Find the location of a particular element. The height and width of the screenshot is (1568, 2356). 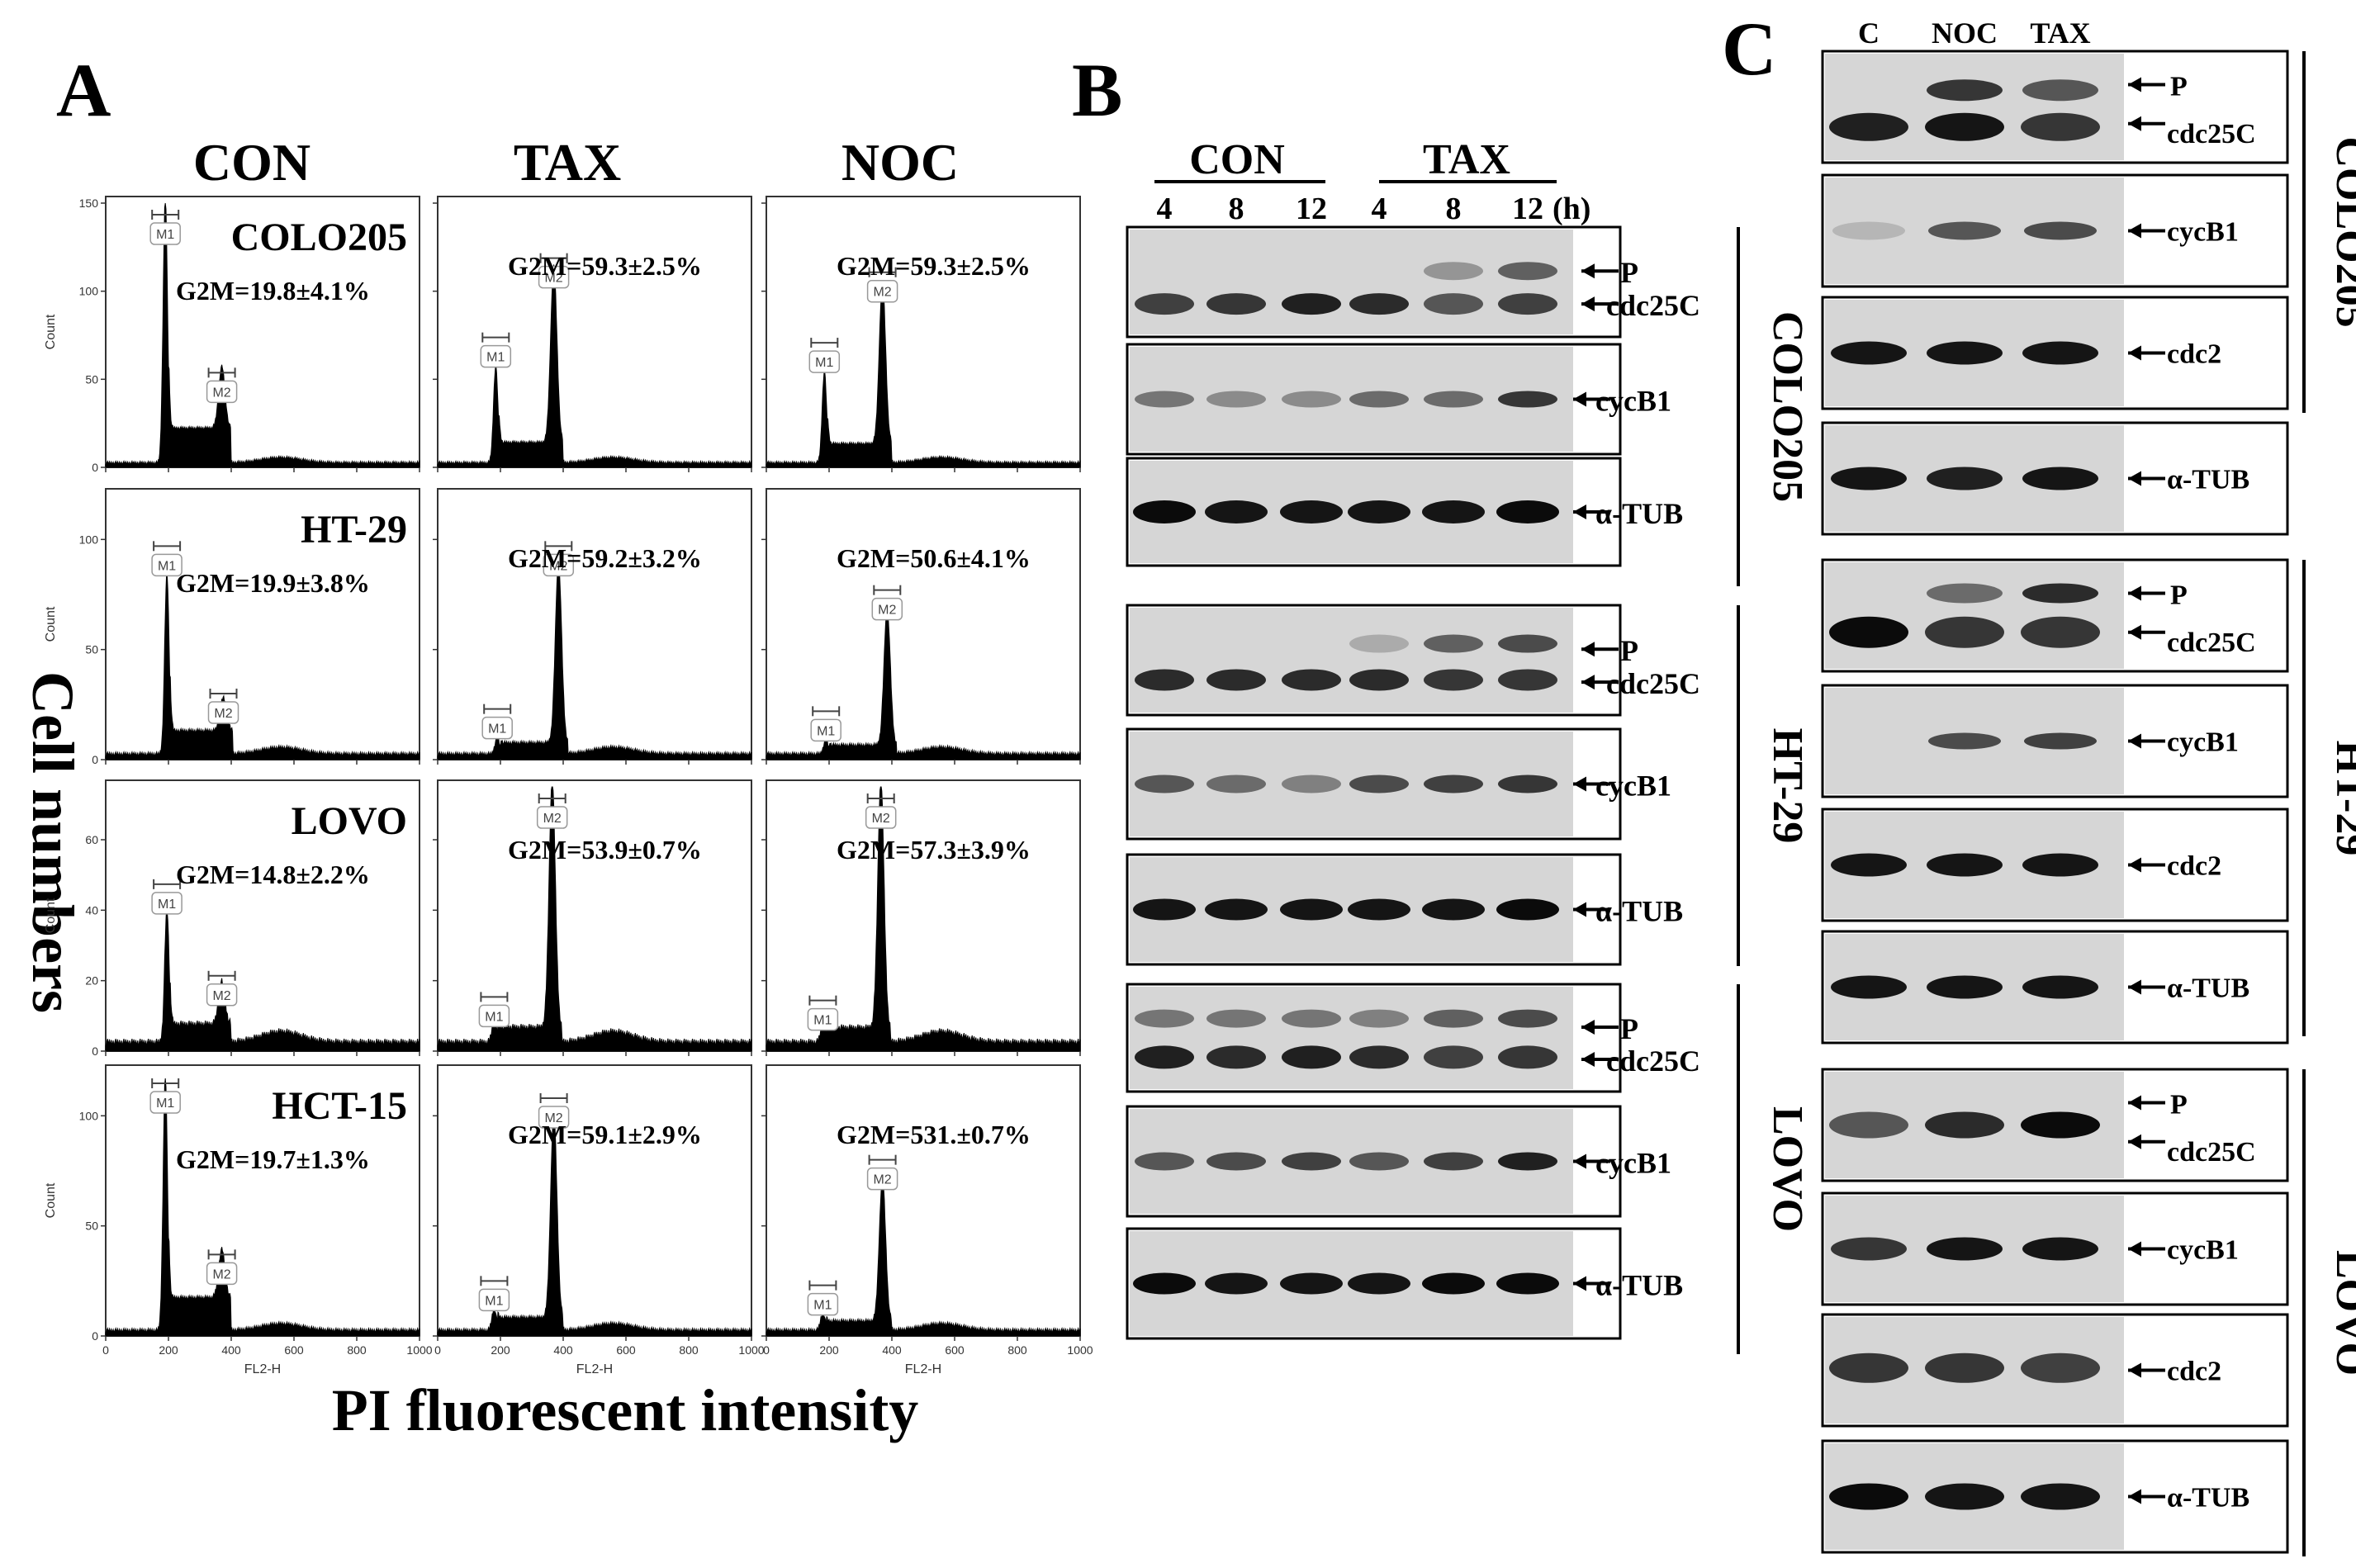

cell-line-label: COLO205 is located at coordinates (1787, 406).